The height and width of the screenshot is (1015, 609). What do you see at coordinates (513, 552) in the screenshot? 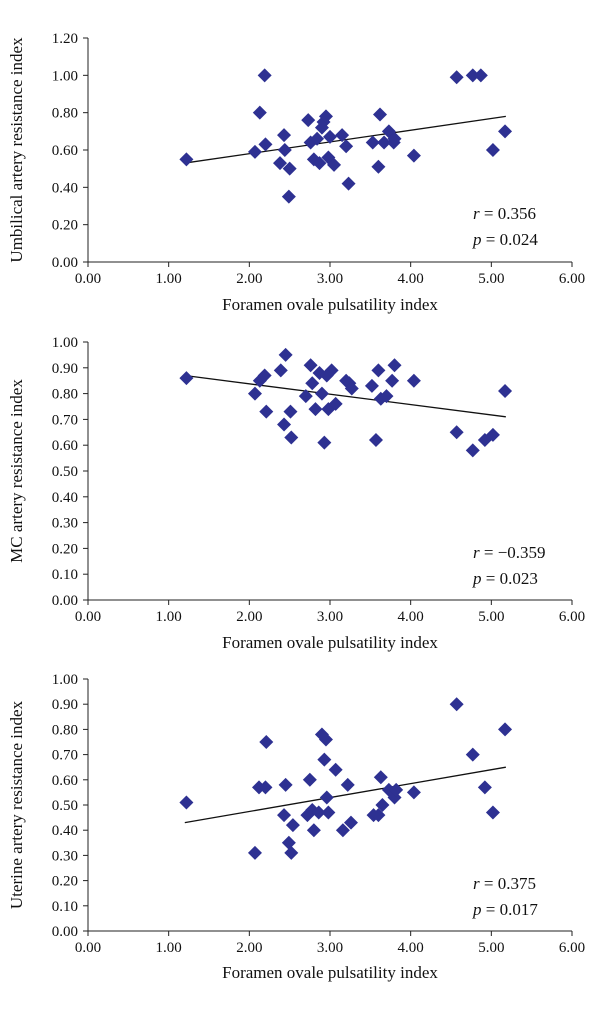
I see `r-value: = −0.359` at bounding box center [513, 552].